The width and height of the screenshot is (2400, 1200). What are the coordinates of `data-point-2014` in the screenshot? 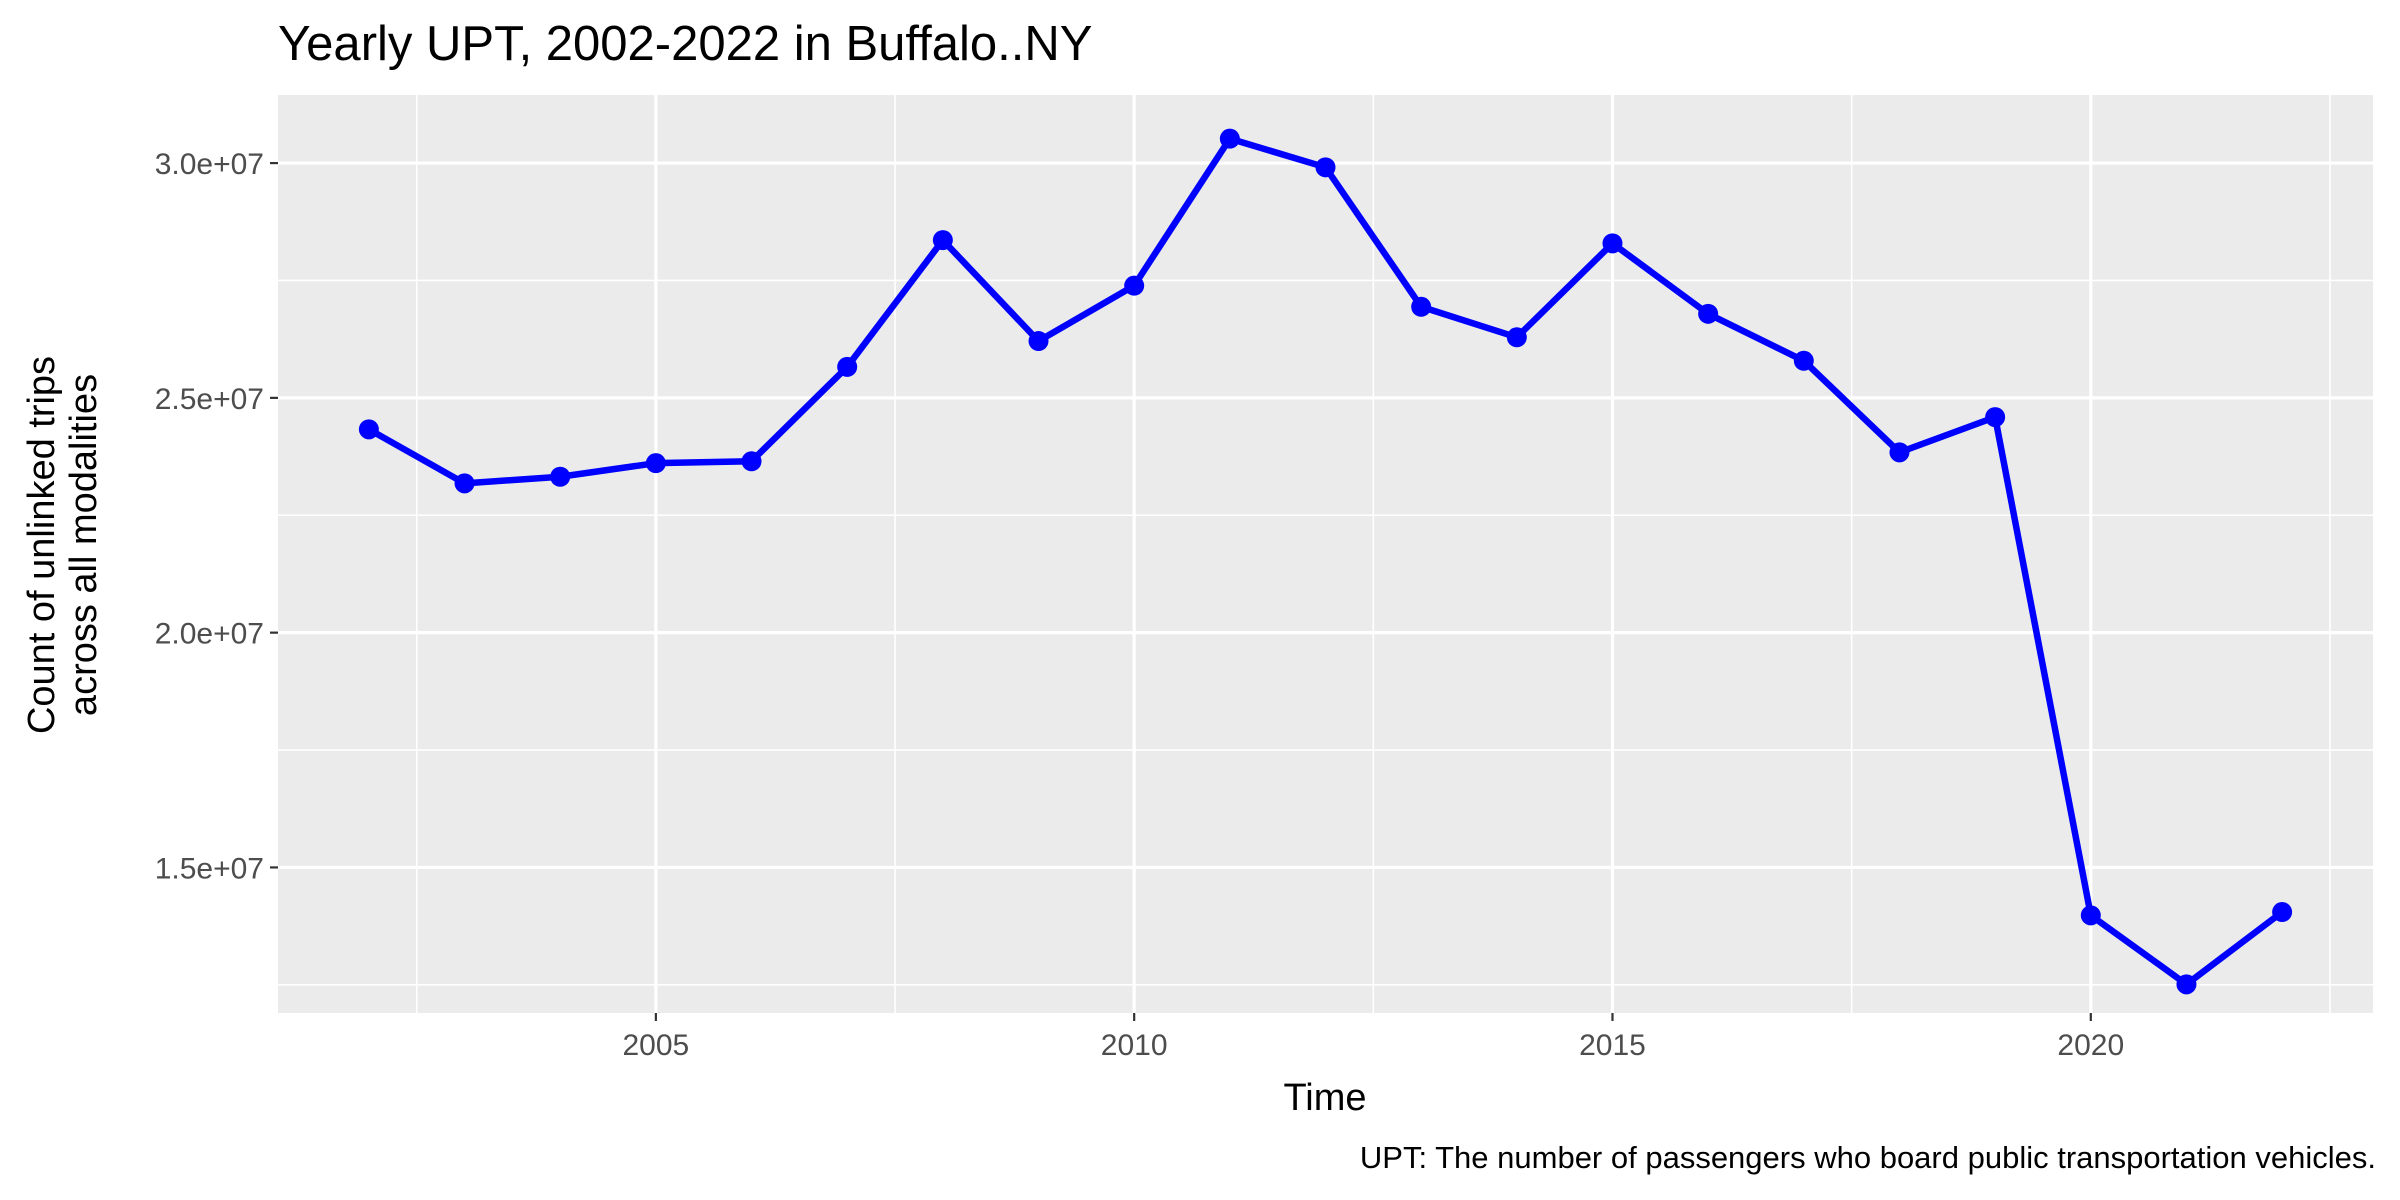 It's located at (1516, 337).